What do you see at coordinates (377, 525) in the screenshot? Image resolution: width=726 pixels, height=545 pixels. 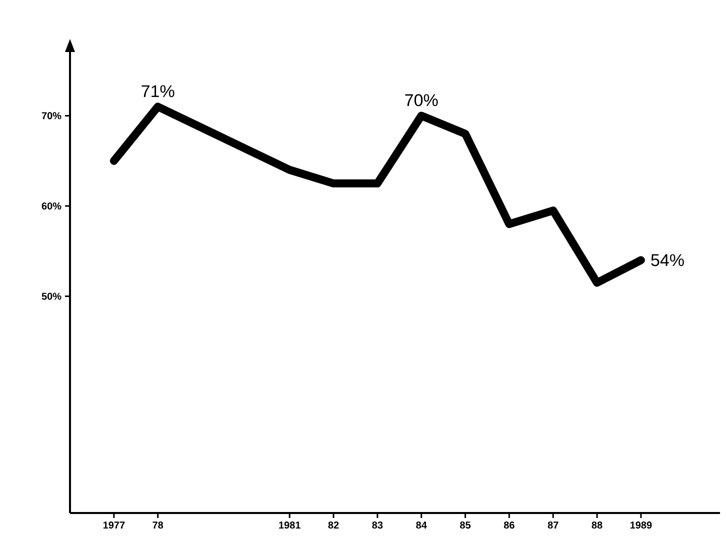 I see `x-tick-label: 83` at bounding box center [377, 525].